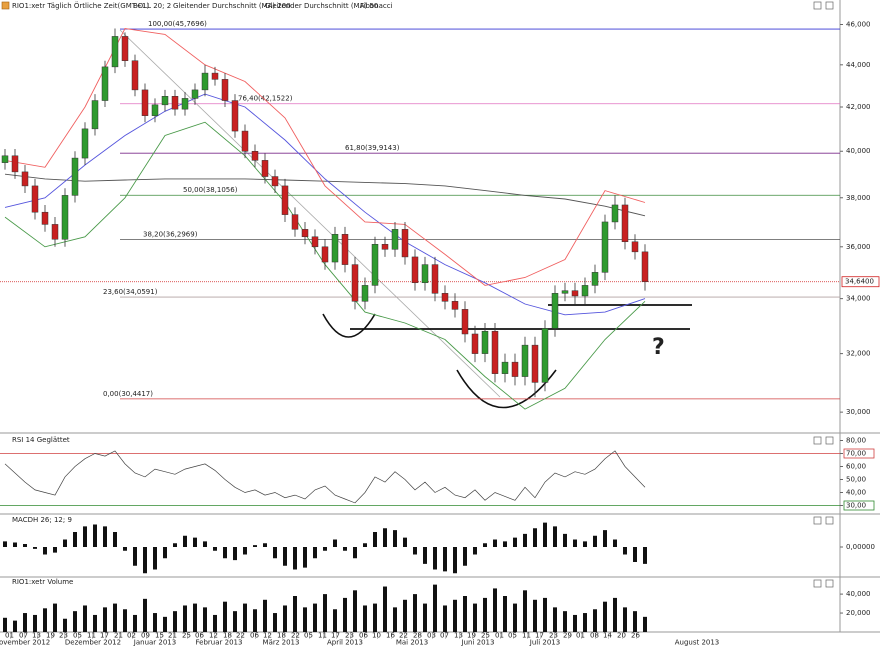 The width and height of the screenshot is (880, 646). What do you see at coordinates (594, 636) in the screenshot?
I see `x-tick-label: 08` at bounding box center [594, 636].